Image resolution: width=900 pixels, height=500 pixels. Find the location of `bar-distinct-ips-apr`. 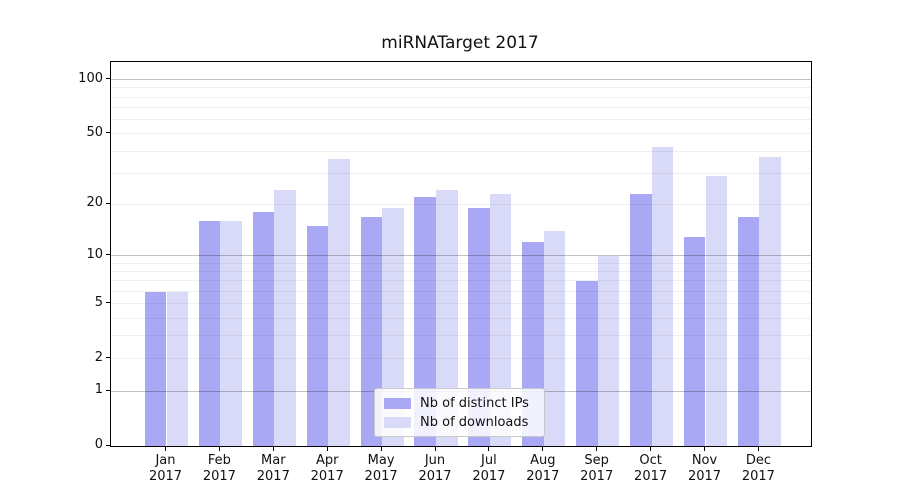

bar-distinct-ips-apr is located at coordinates (317, 335).